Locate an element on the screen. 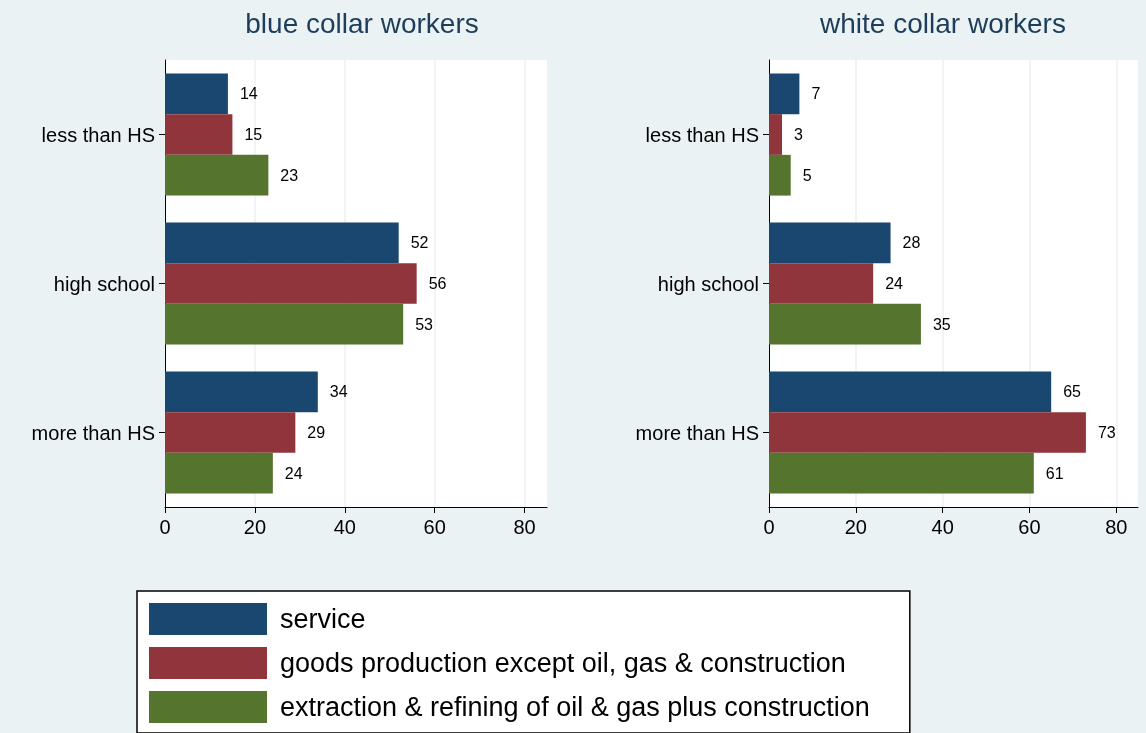 The image size is (1146, 733). legend-label: service is located at coordinates (323, 619).